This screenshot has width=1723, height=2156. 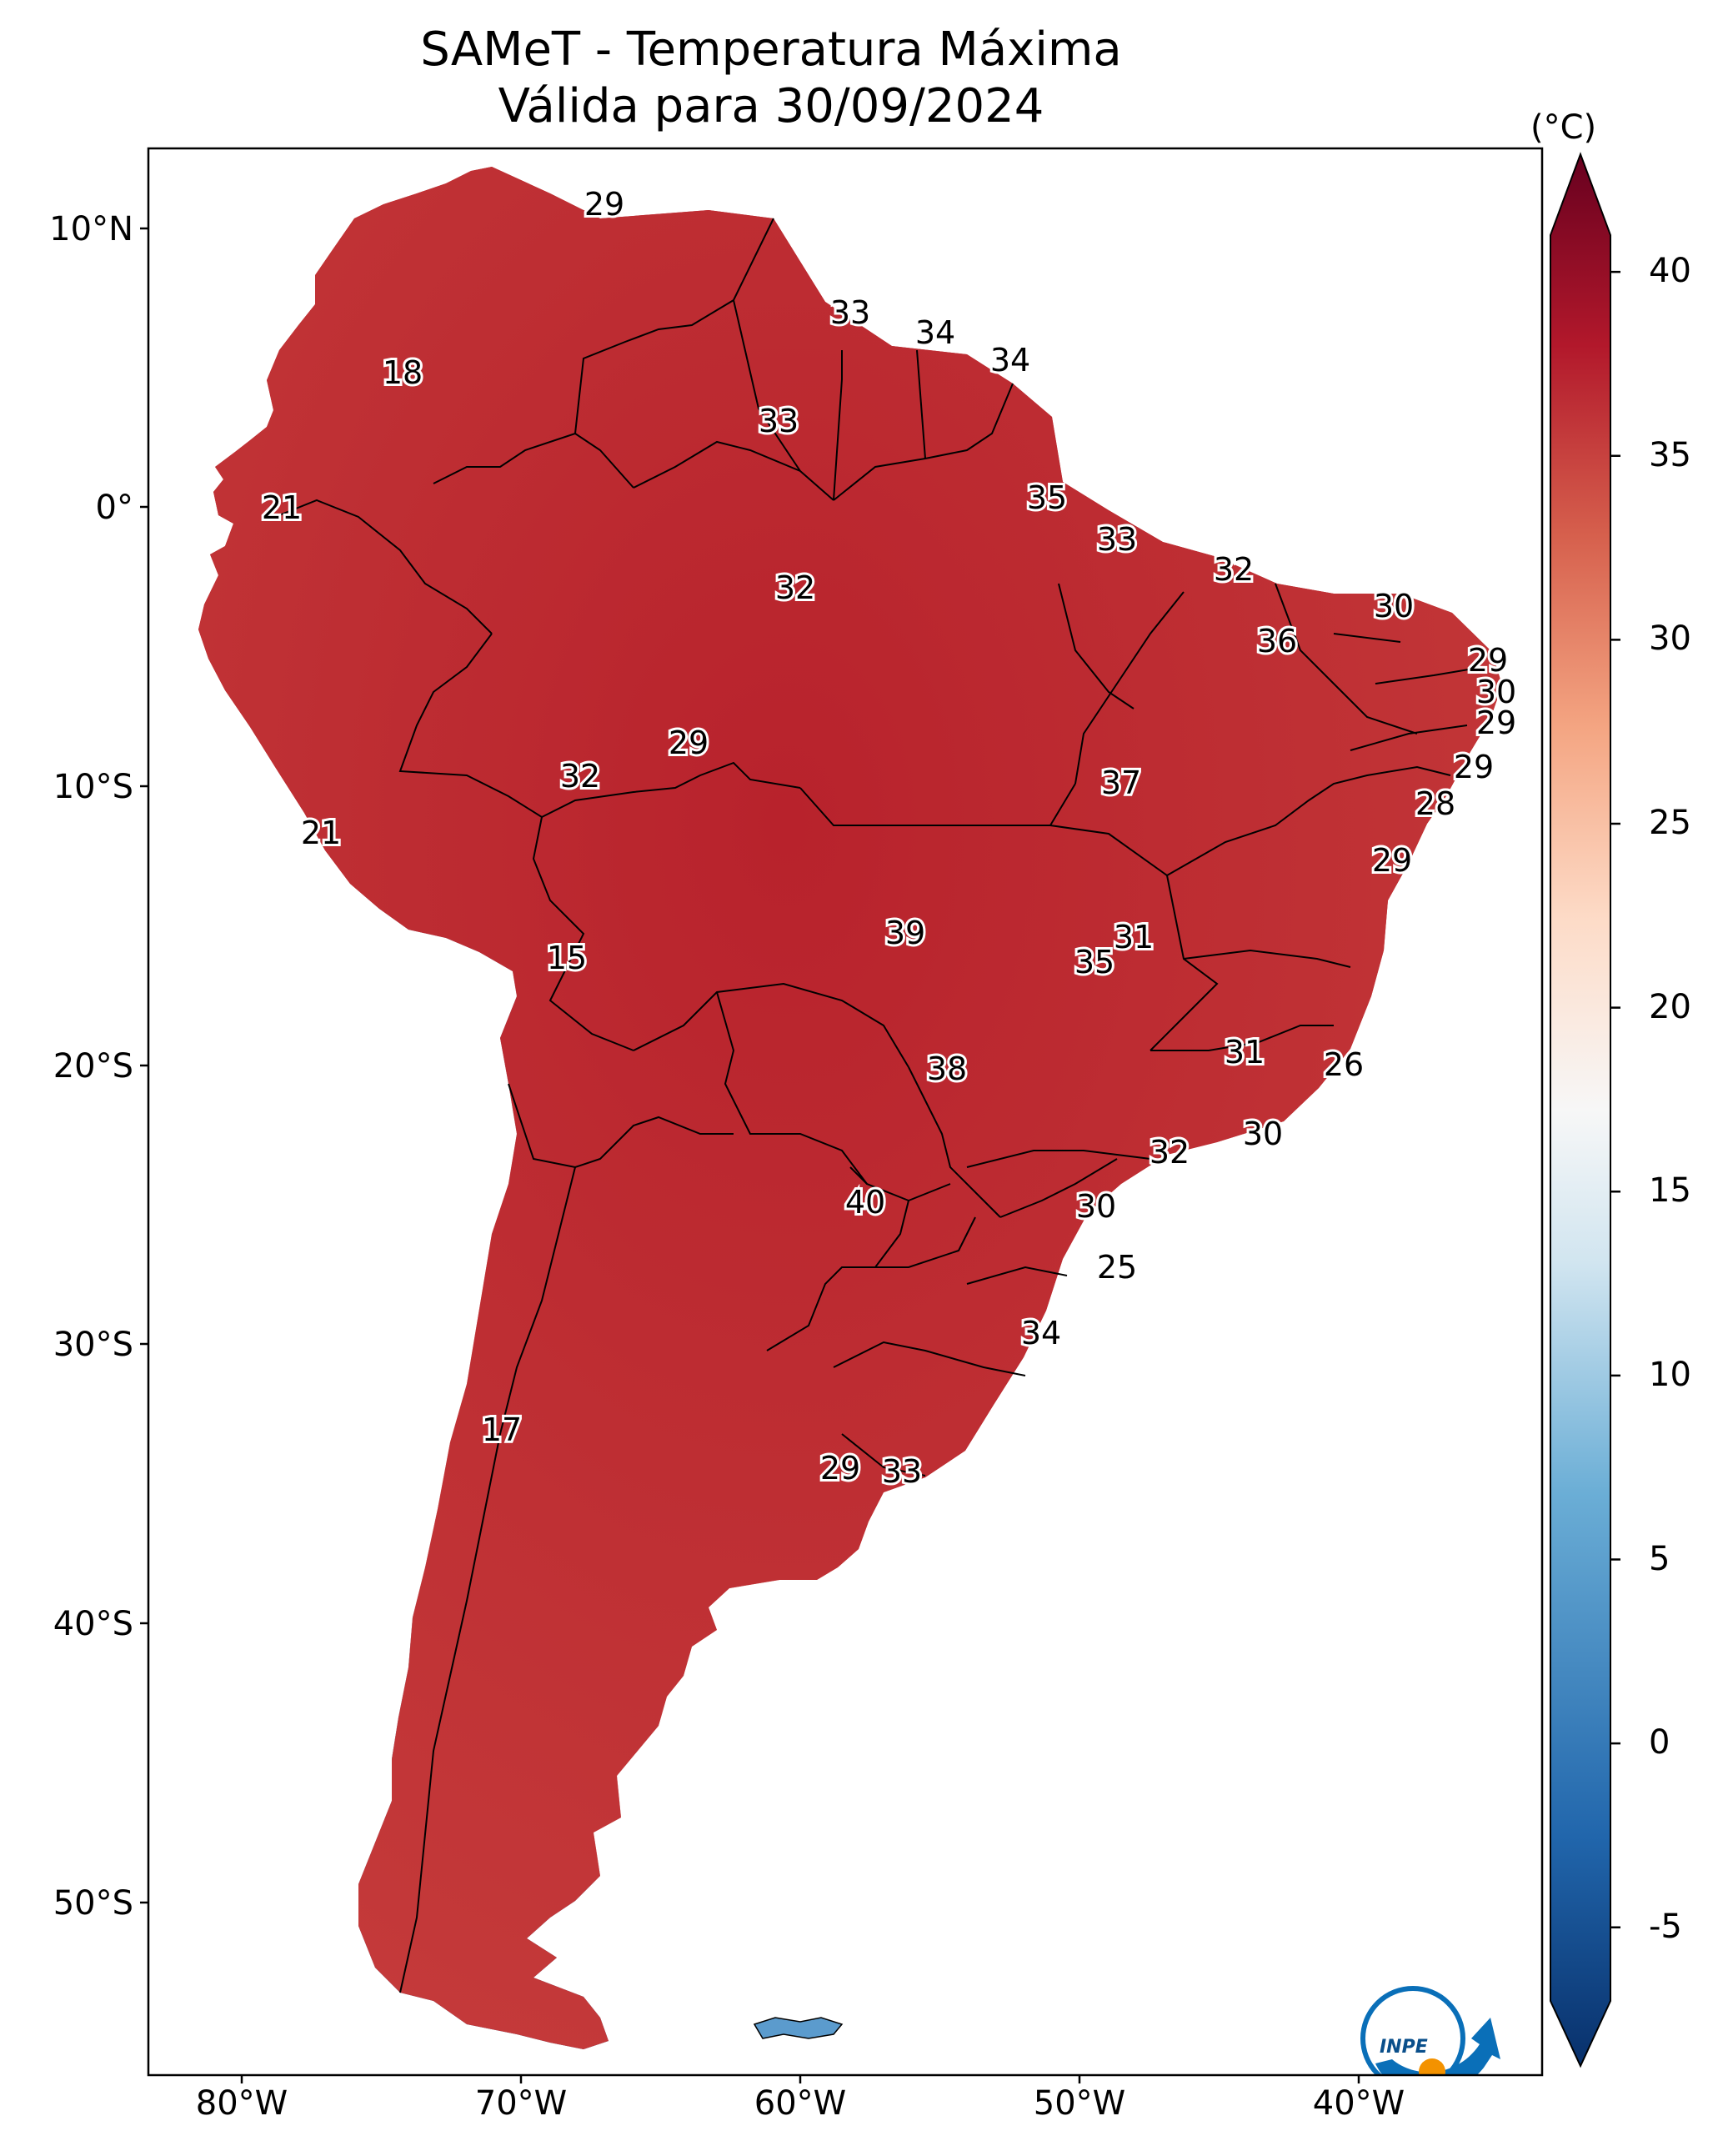 I want to click on lon-label-60w: 60°W, so click(x=800, y=2103).